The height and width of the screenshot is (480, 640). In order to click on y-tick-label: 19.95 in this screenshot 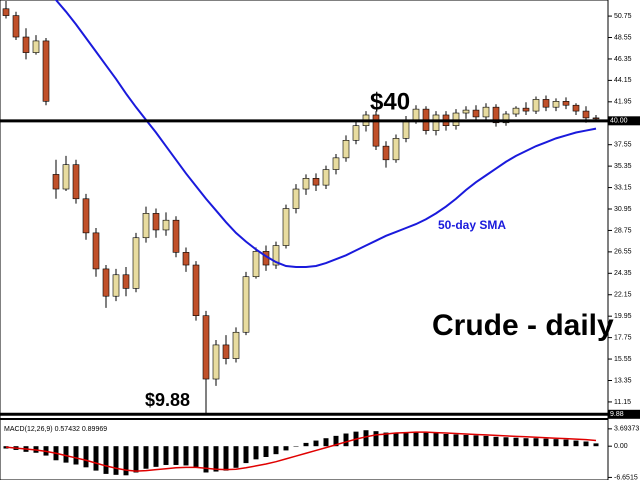, I will do `click(623, 316)`.